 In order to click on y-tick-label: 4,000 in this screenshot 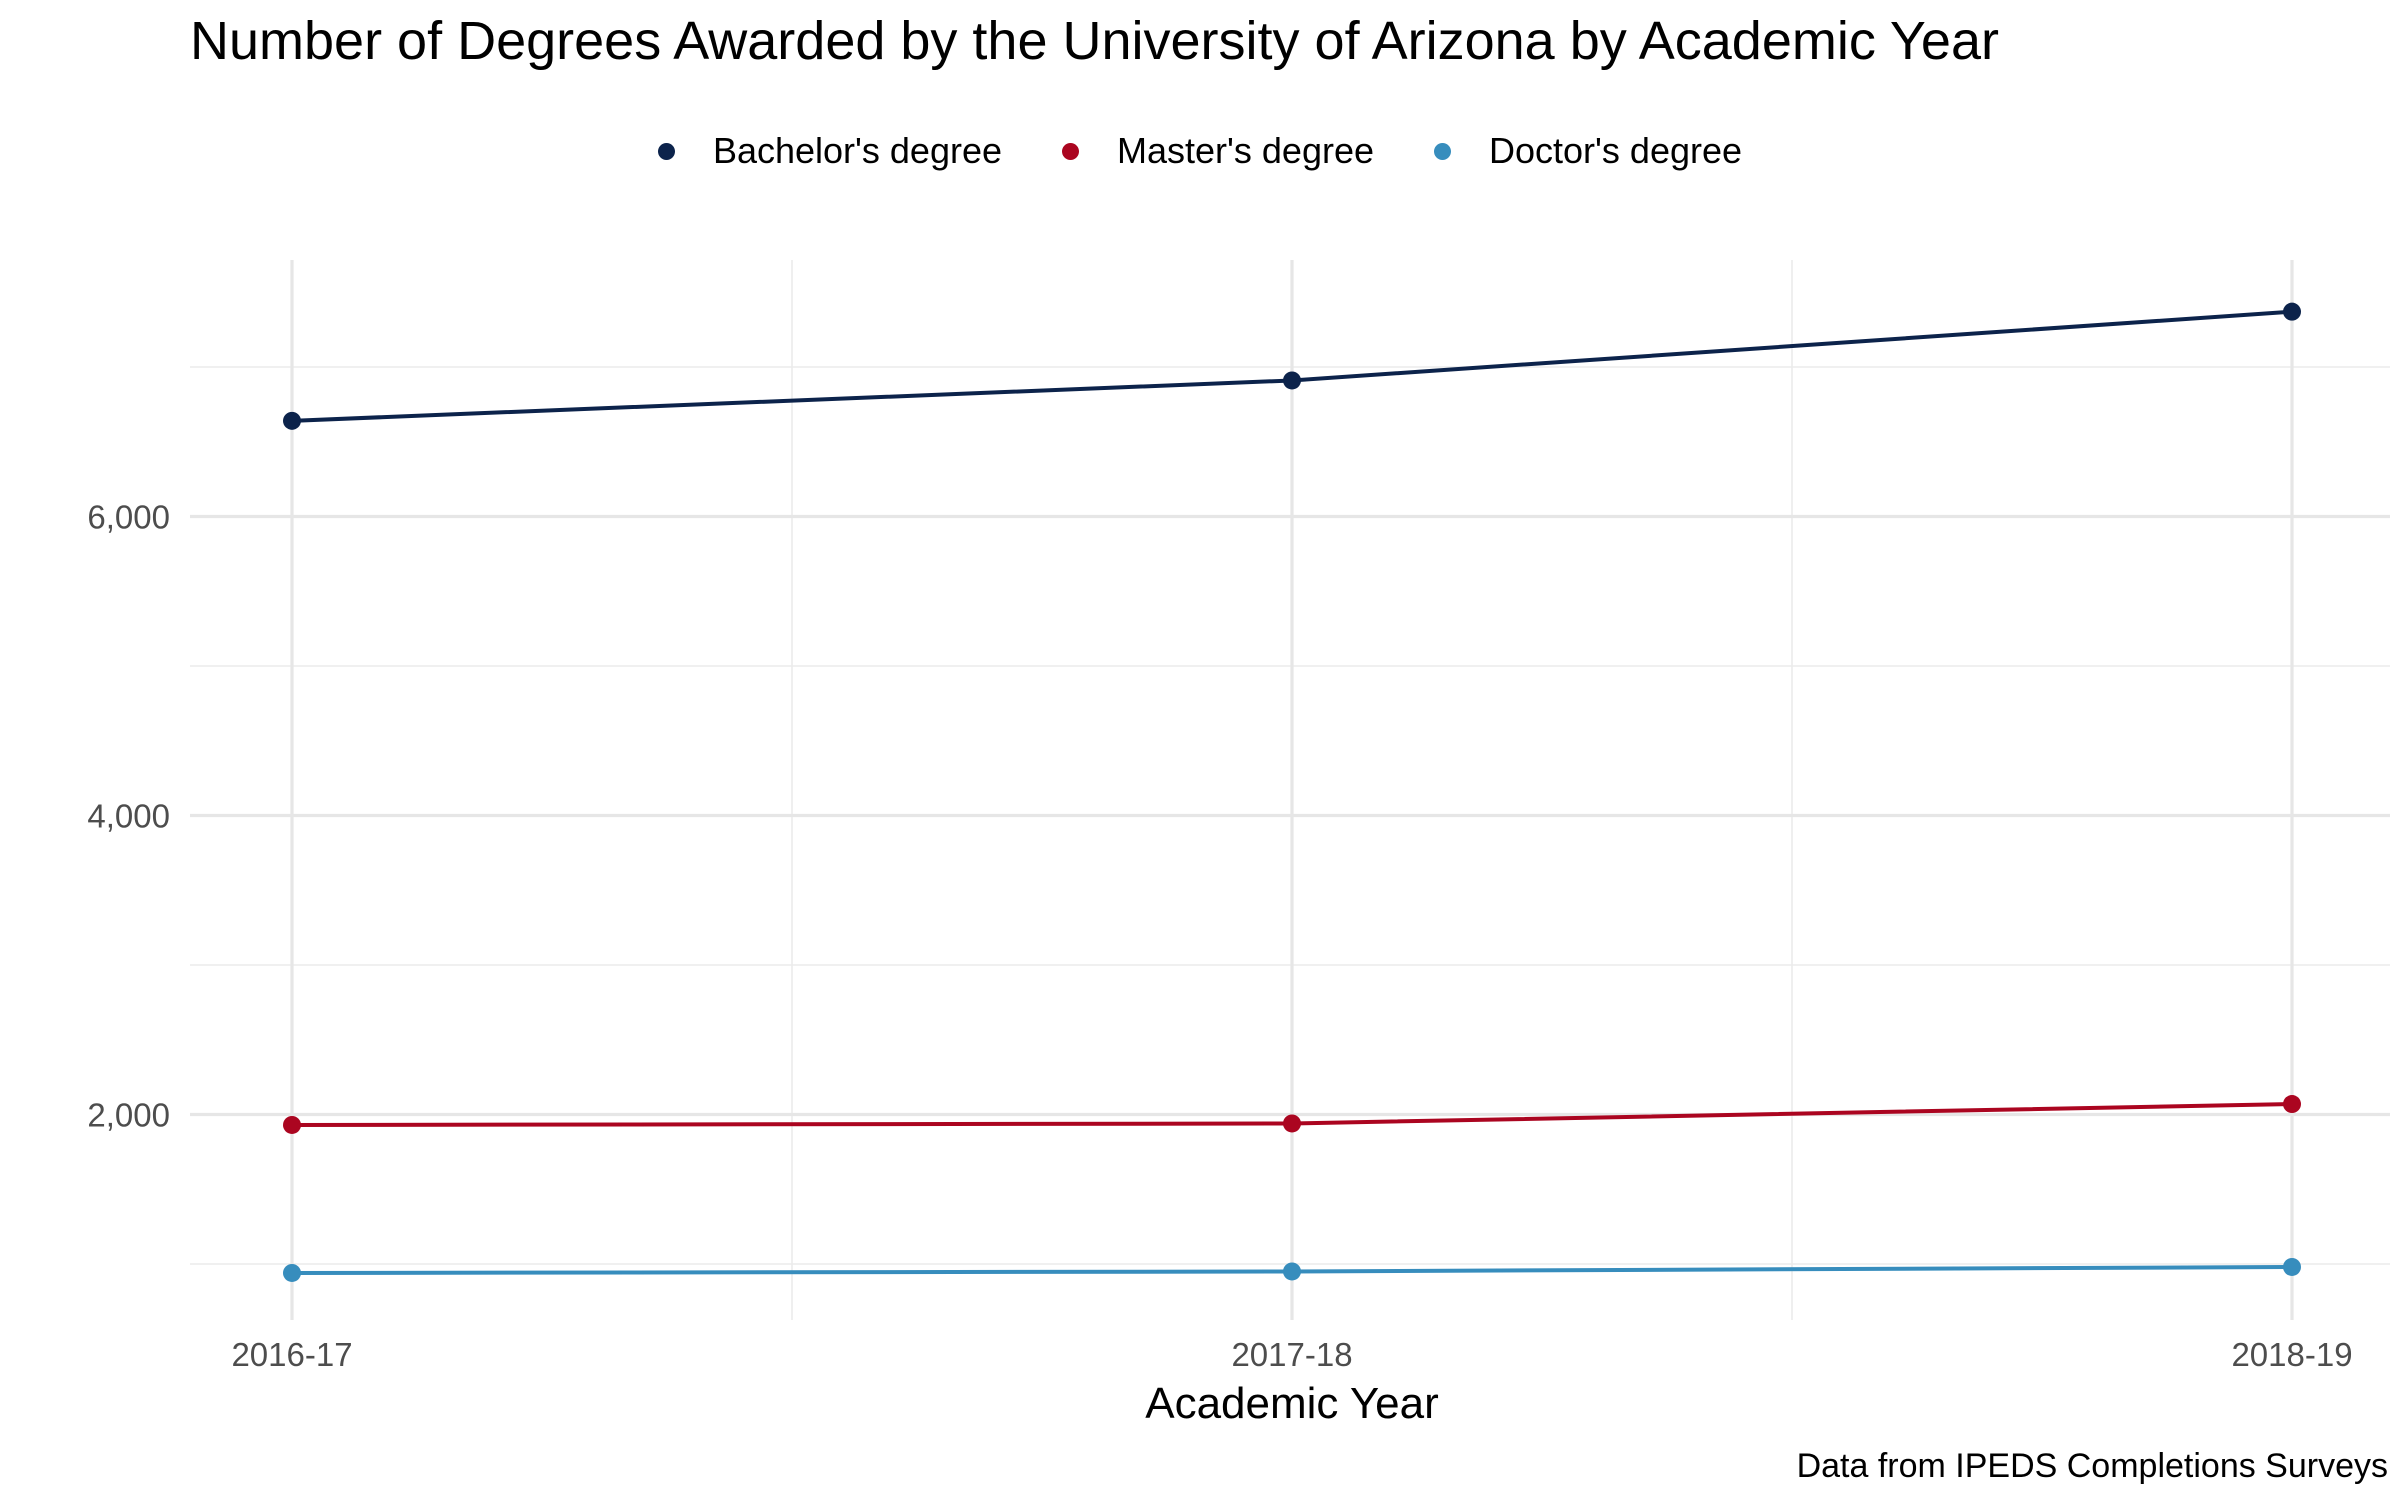, I will do `click(128, 816)`.